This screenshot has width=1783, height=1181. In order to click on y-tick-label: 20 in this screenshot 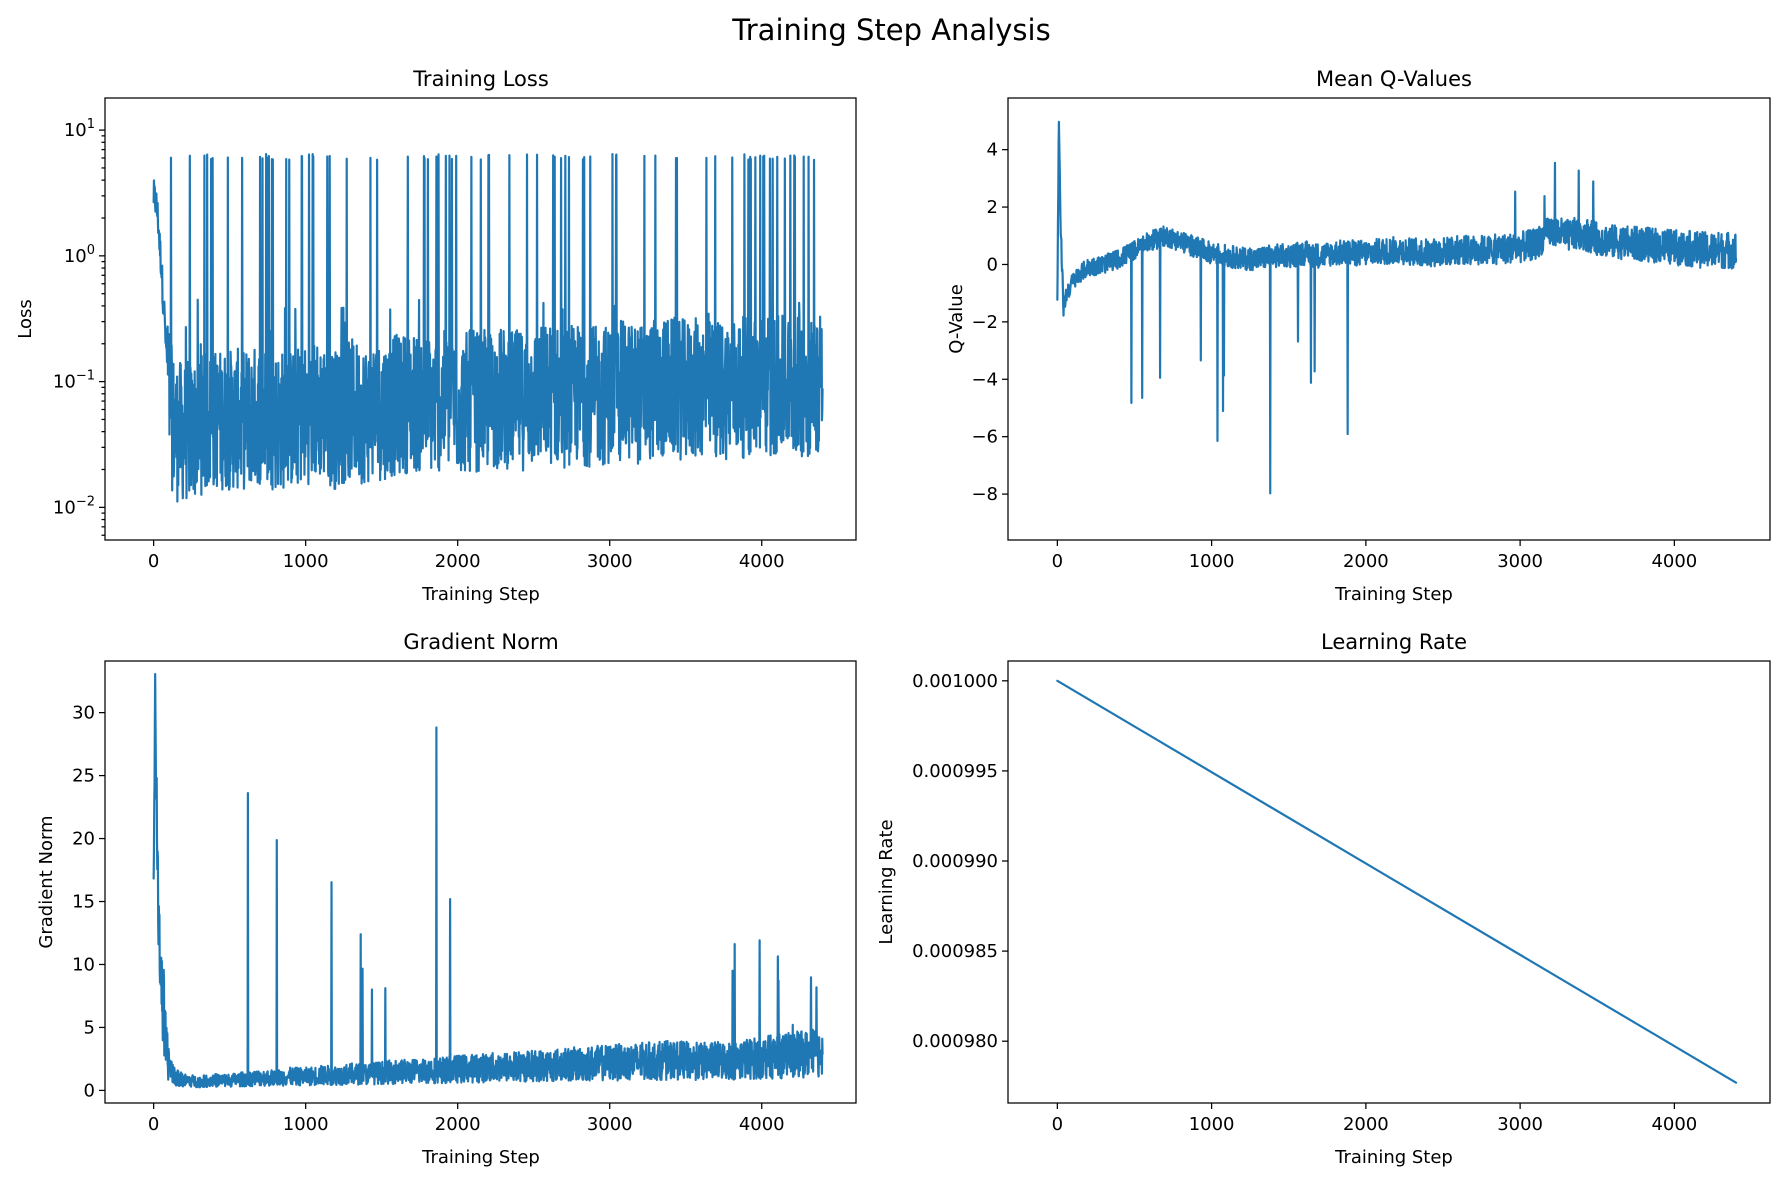, I will do `click(83, 839)`.